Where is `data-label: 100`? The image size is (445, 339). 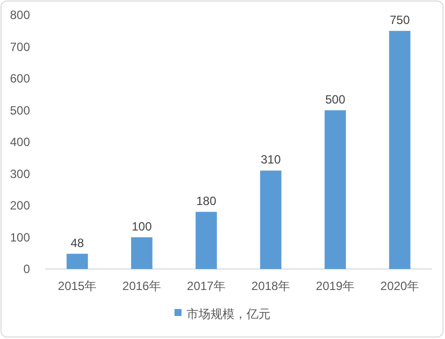 data-label: 100 is located at coordinates (142, 226).